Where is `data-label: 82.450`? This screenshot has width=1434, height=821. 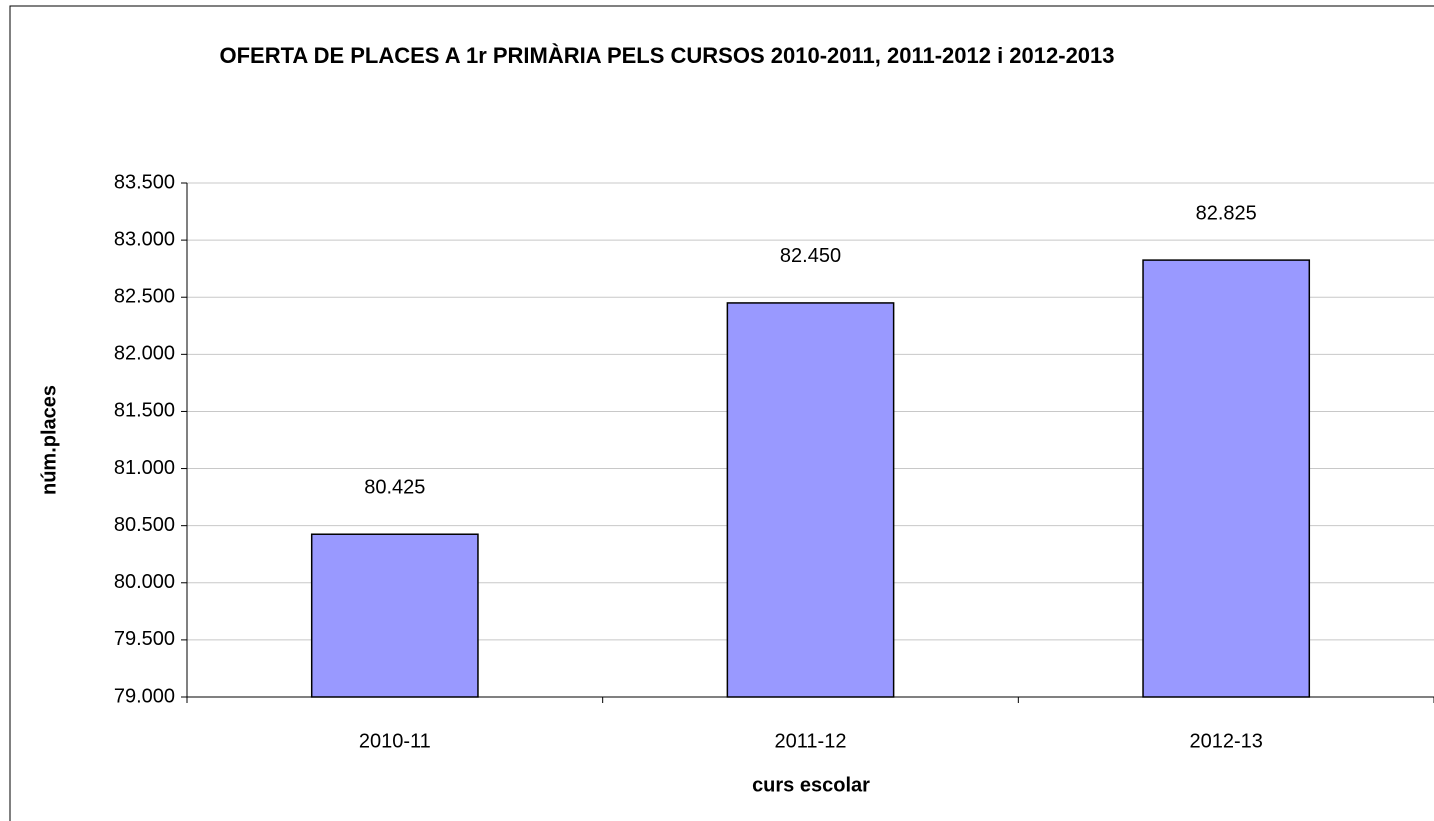
data-label: 82.450 is located at coordinates (810, 256).